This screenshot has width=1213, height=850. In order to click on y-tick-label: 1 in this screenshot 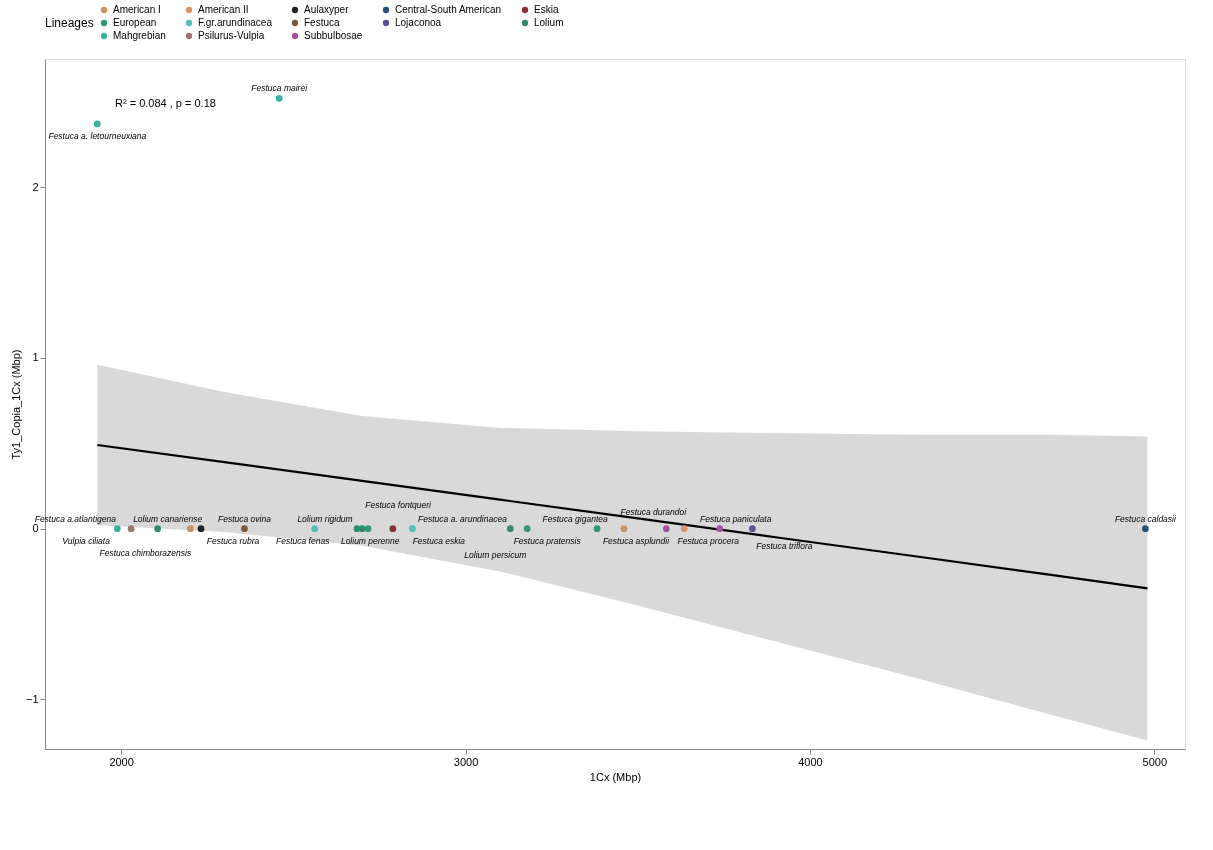, I will do `click(35, 357)`.